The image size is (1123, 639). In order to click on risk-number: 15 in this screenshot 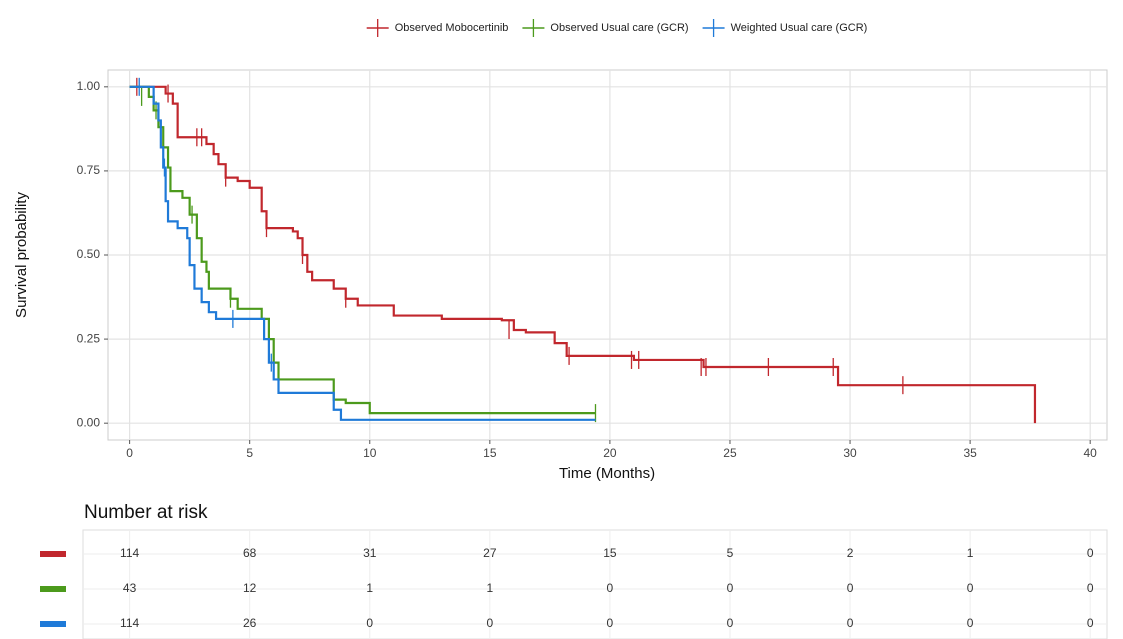, I will do `click(610, 553)`.